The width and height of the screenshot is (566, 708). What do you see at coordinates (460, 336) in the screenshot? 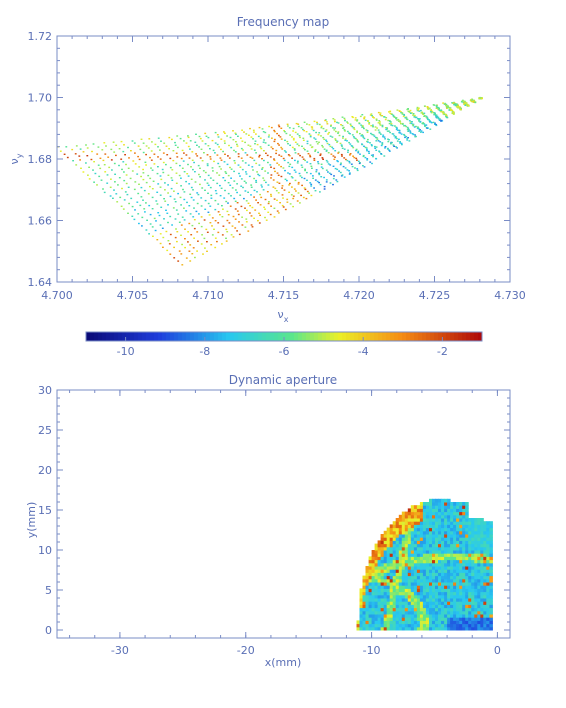
I see `colorbar-cell` at bounding box center [460, 336].